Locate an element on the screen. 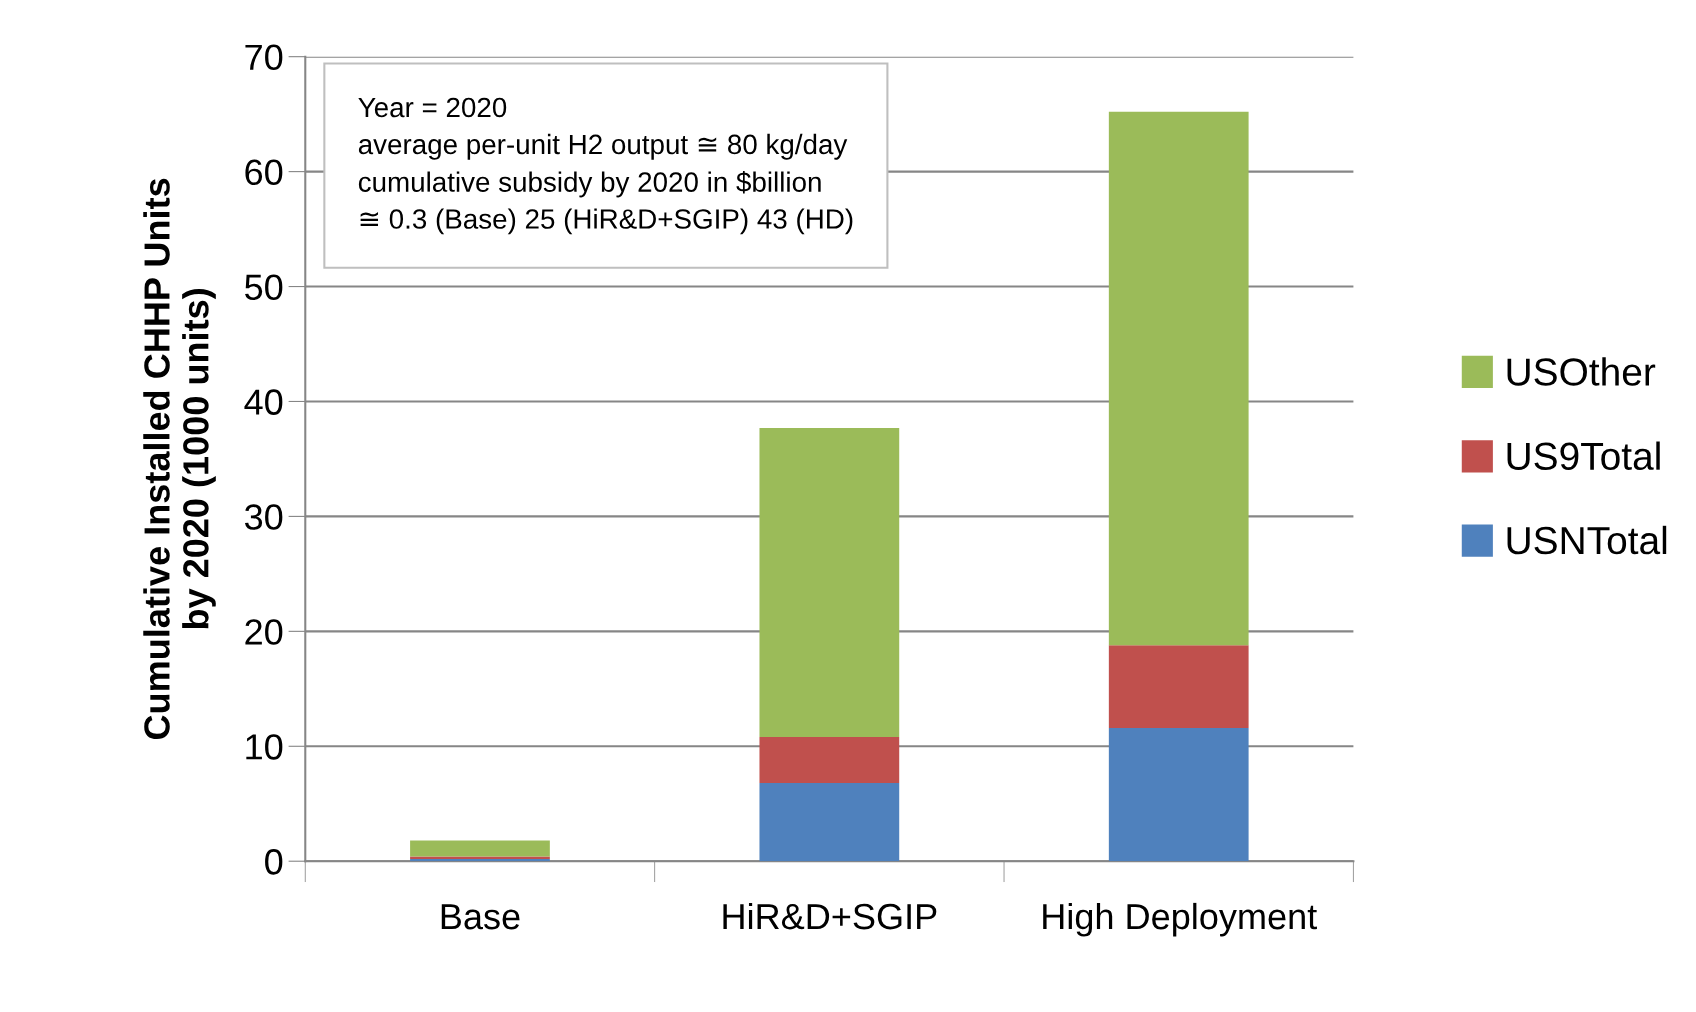 The width and height of the screenshot is (1696, 1012). y-tick-label: 60 is located at coordinates (264, 172).